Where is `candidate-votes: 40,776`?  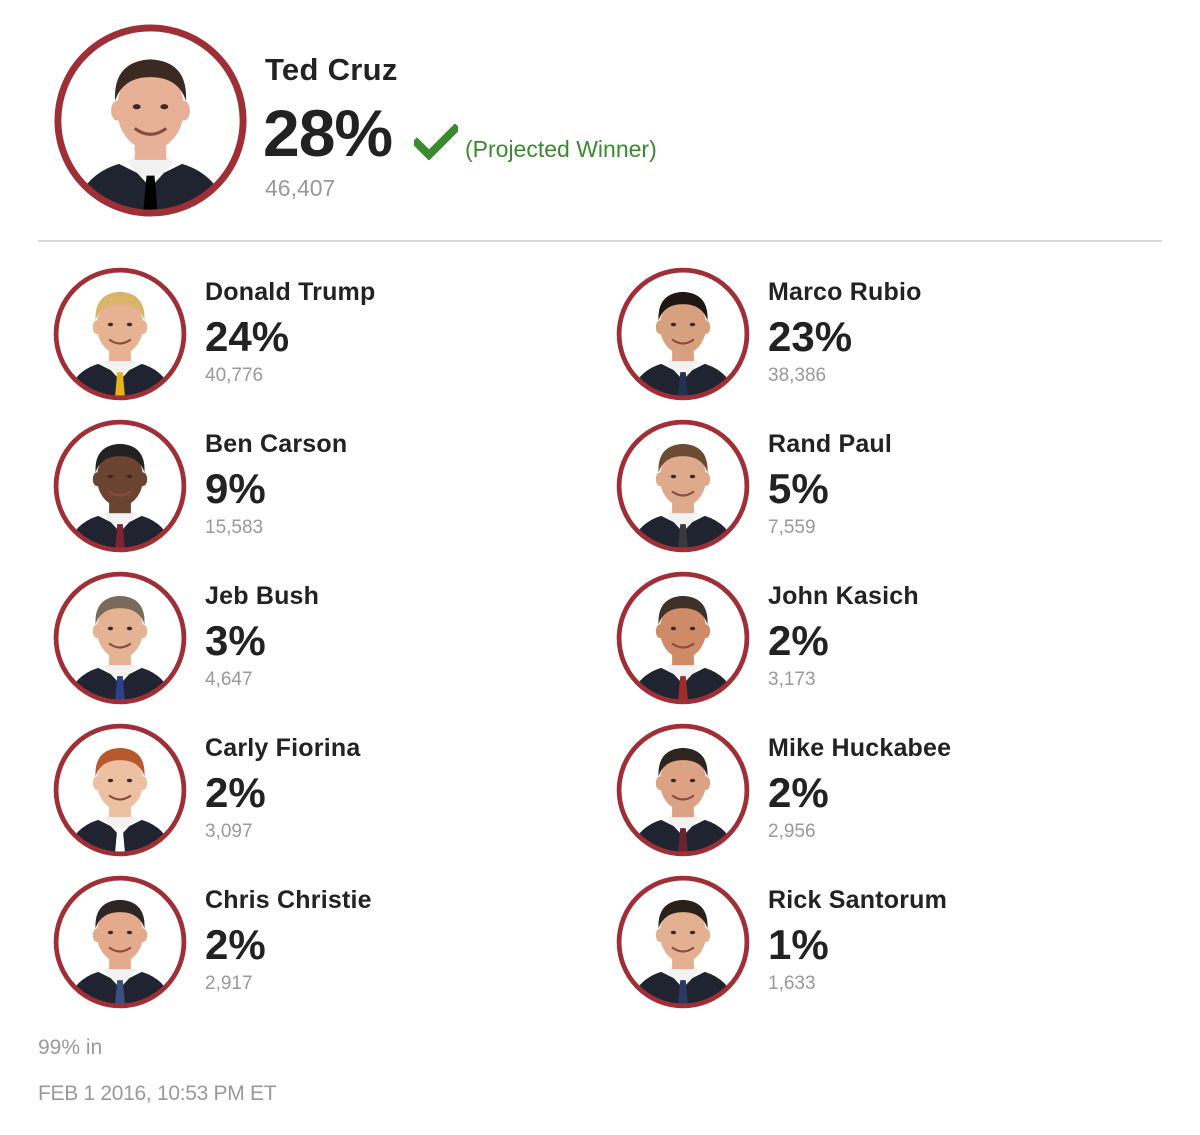
candidate-votes: 40,776 is located at coordinates (234, 375).